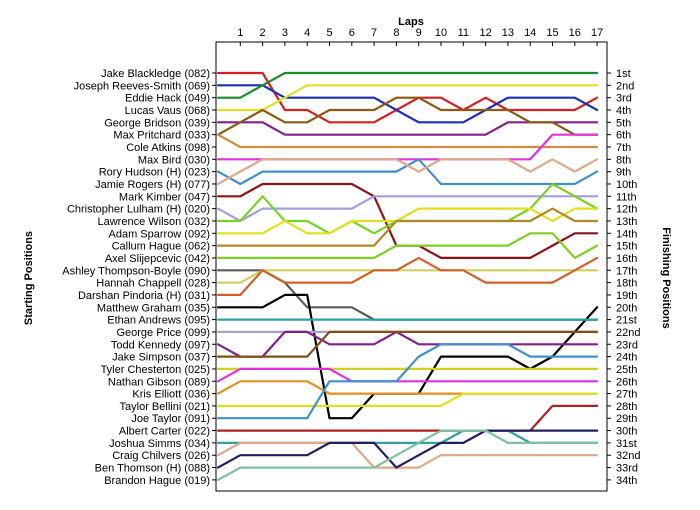  What do you see at coordinates (626, 247) in the screenshot?
I see `finish-position-label: 15th` at bounding box center [626, 247].